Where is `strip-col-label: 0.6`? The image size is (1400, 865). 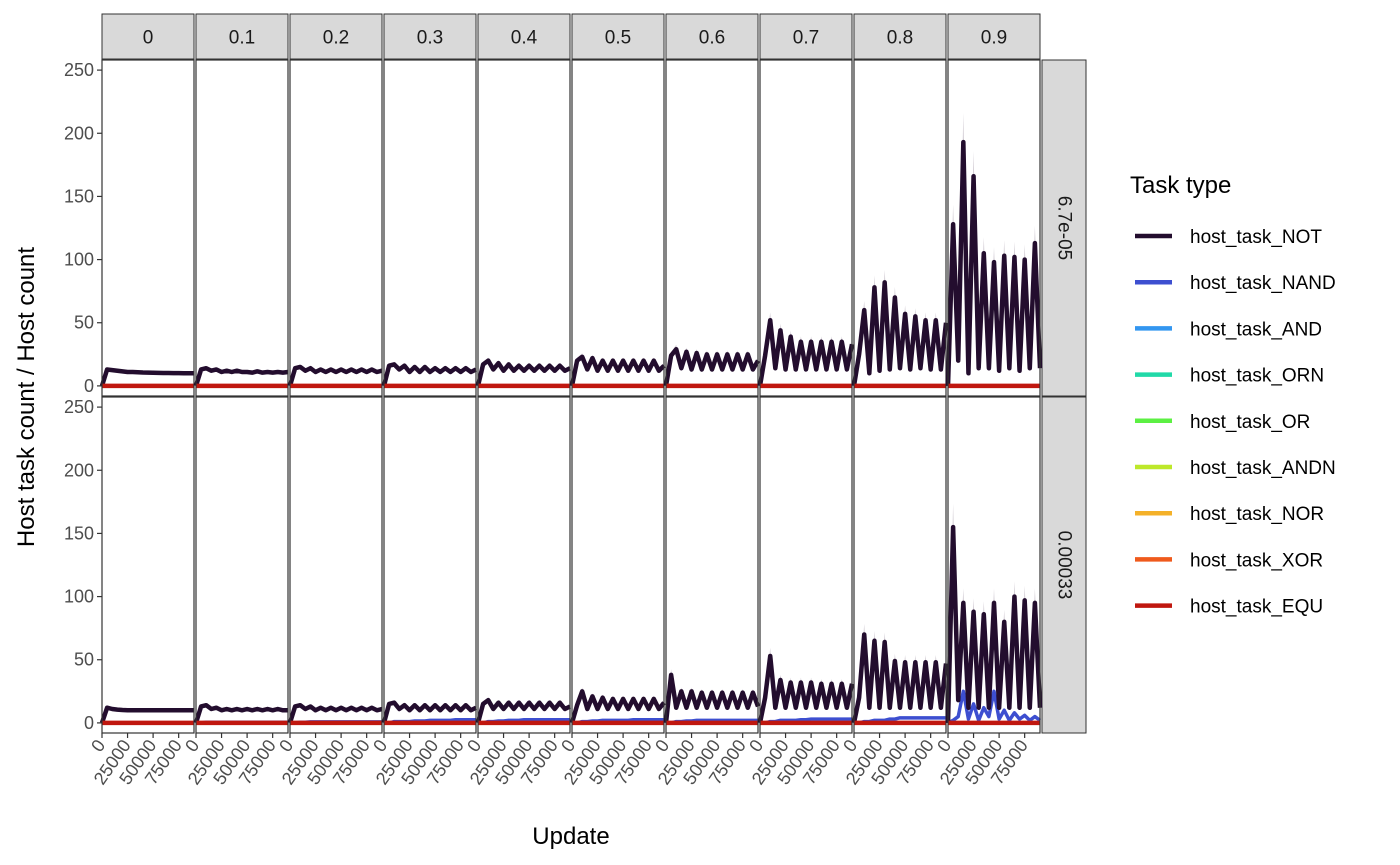
strip-col-label: 0.6 is located at coordinates (712, 38).